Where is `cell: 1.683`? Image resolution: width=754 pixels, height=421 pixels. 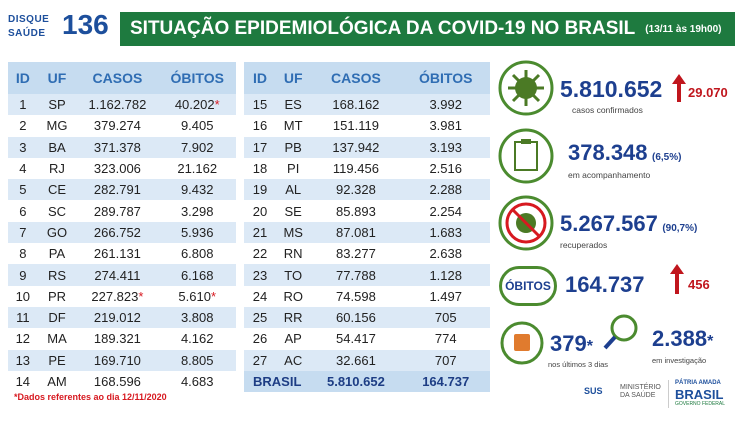
cell: 1.683 is located at coordinates (445, 232).